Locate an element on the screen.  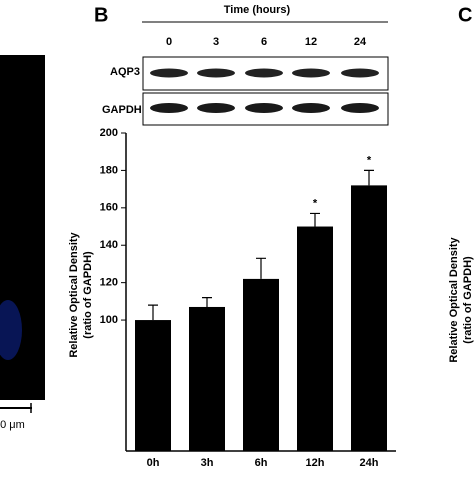
x-tick-label: 24h is located at coordinates (369, 463).